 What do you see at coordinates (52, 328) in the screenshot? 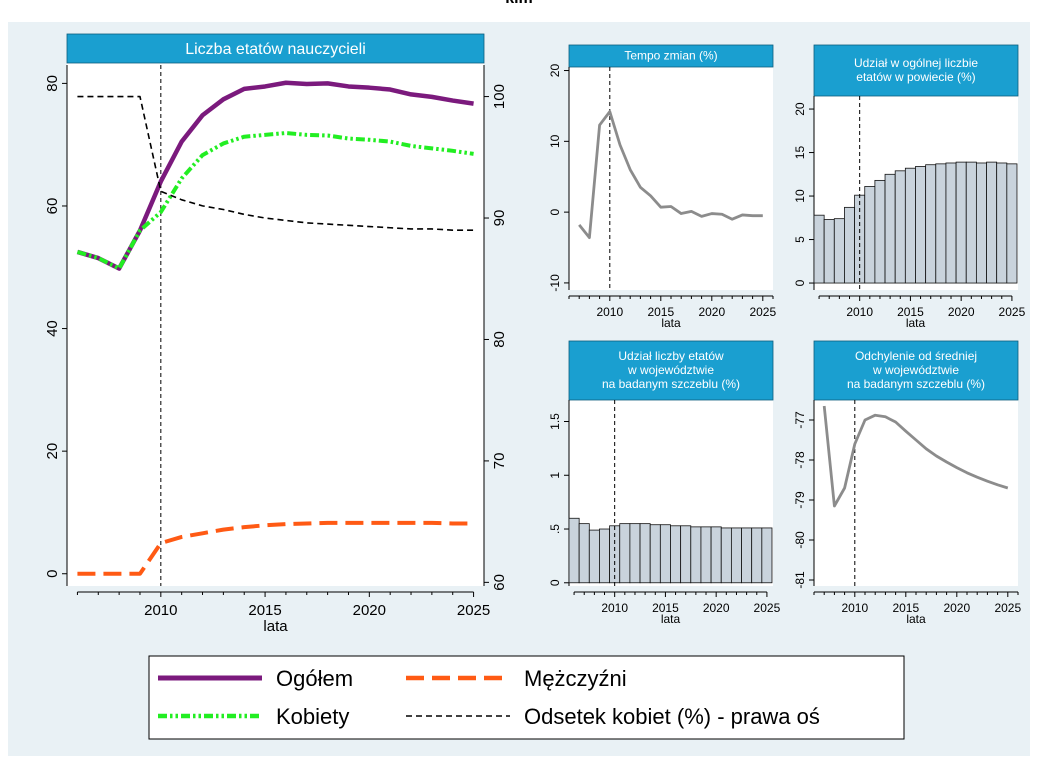
I see `y-tick-label: 40` at bounding box center [52, 328].